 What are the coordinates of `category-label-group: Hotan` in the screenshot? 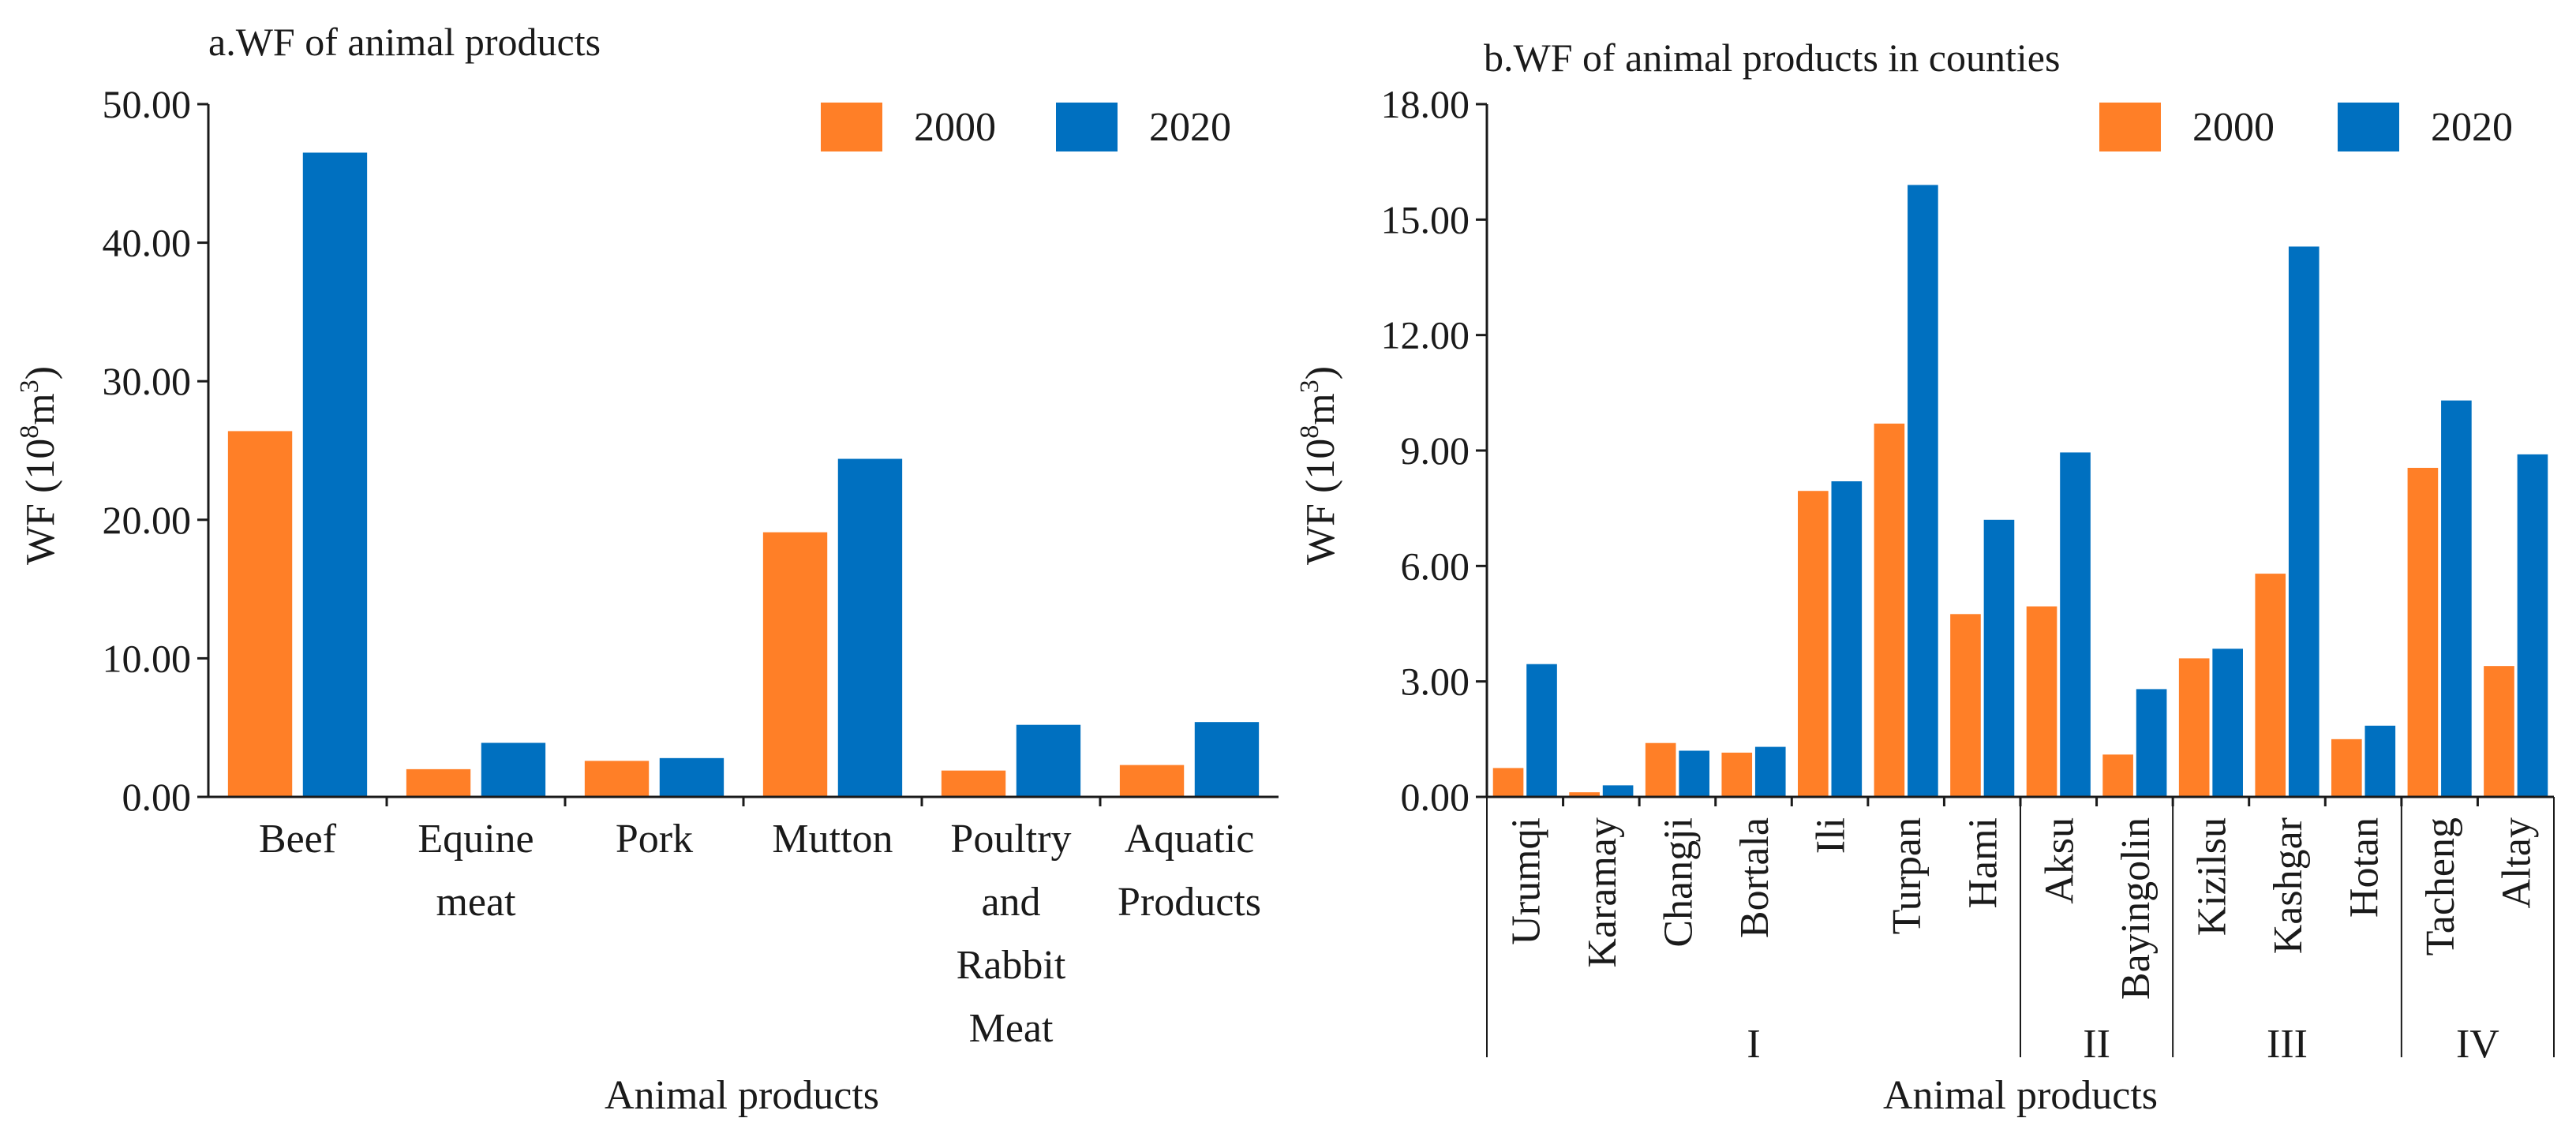 It's located at (2364, 867).